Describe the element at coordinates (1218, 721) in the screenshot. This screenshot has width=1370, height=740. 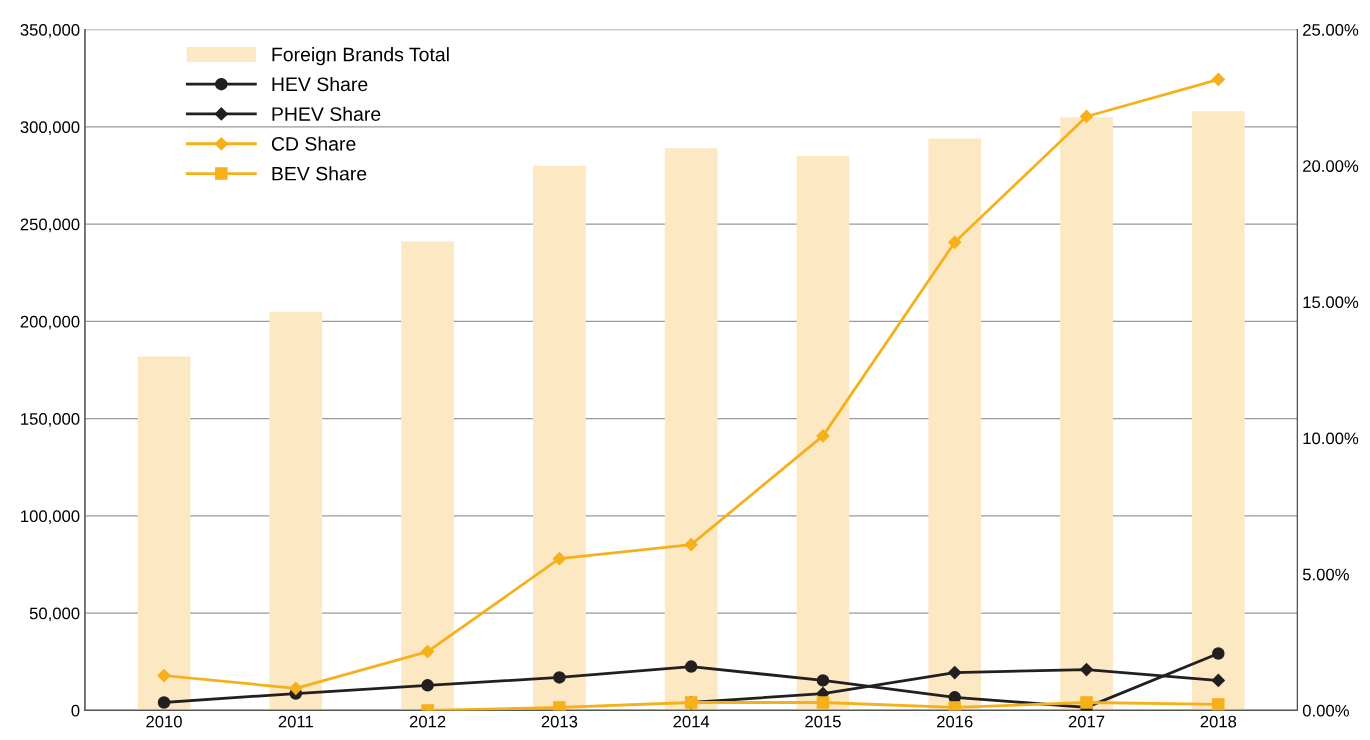
I see `x-tick-label: 2018` at that location.